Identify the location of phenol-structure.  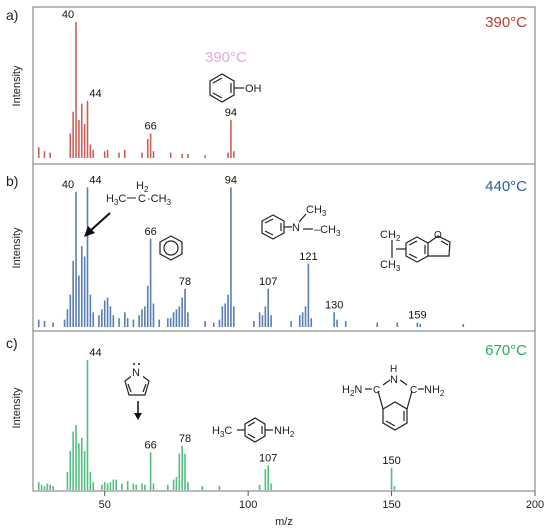
(227, 88).